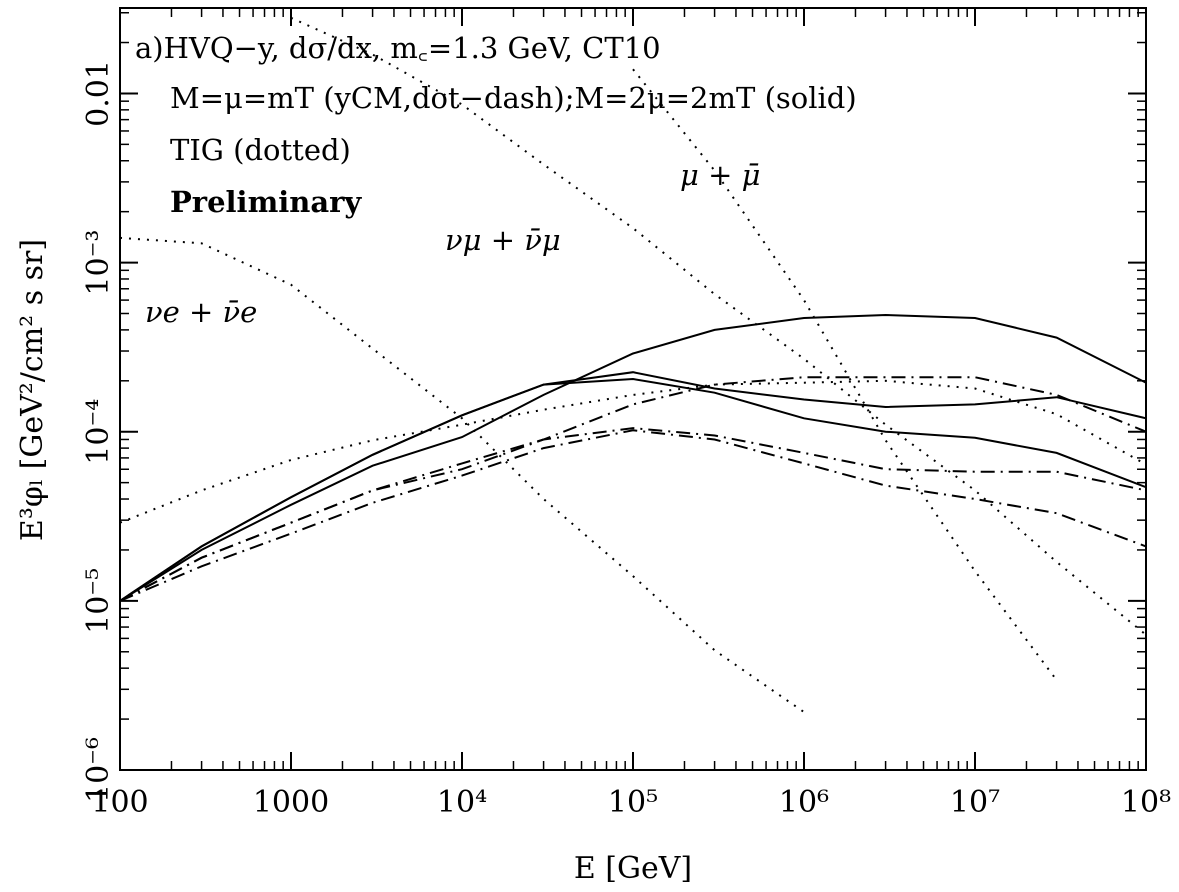  I want to click on annotation: a)HVQ−y, dσ/dx, m꜀=1.3 GeV, CT10, so click(398, 48).